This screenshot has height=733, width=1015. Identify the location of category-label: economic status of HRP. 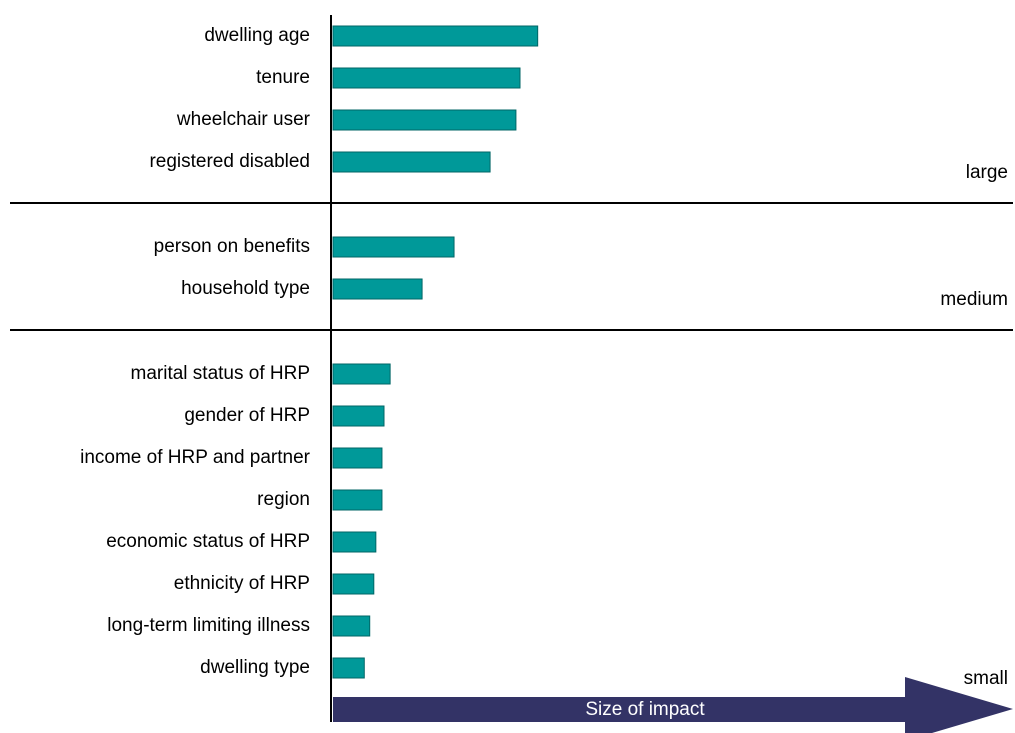
(208, 541).